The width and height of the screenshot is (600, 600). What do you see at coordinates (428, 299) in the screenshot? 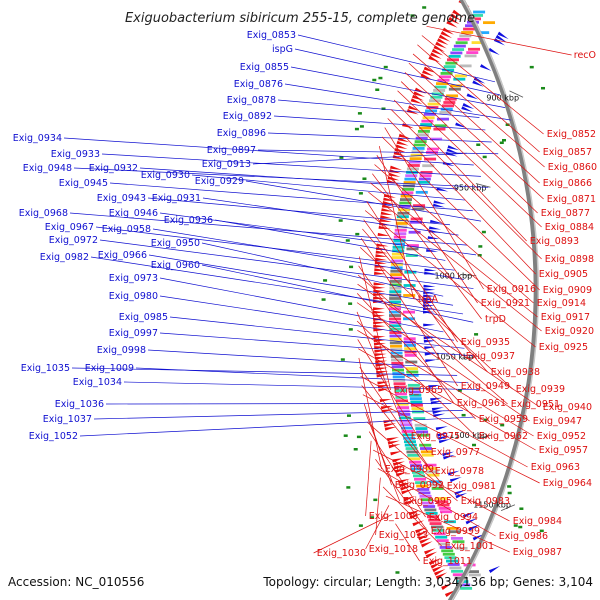
I see `gene-label-right: trpA` at bounding box center [428, 299].